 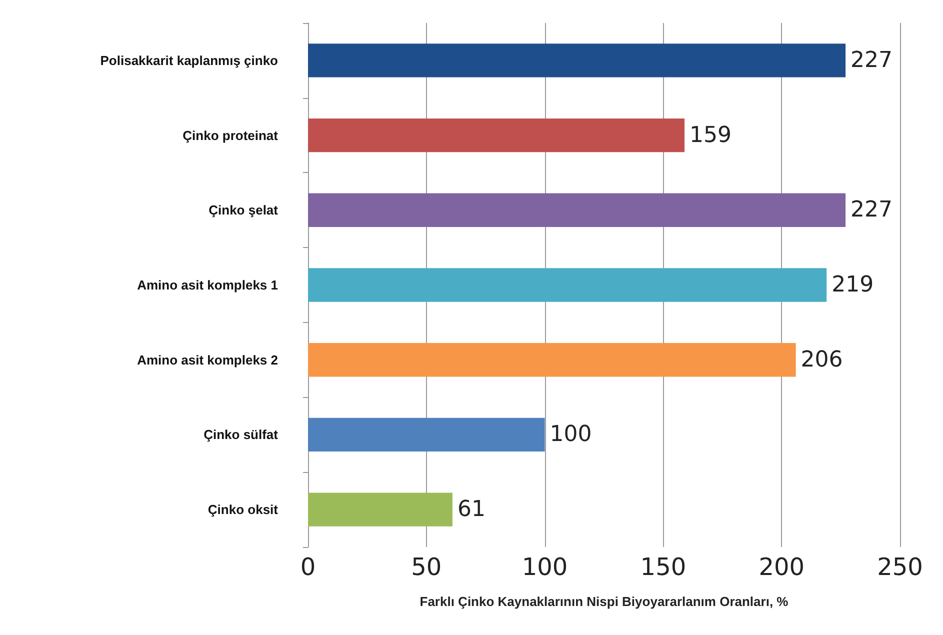 What do you see at coordinates (243, 510) in the screenshot?
I see `y-tick-label: Çinko oksit` at bounding box center [243, 510].